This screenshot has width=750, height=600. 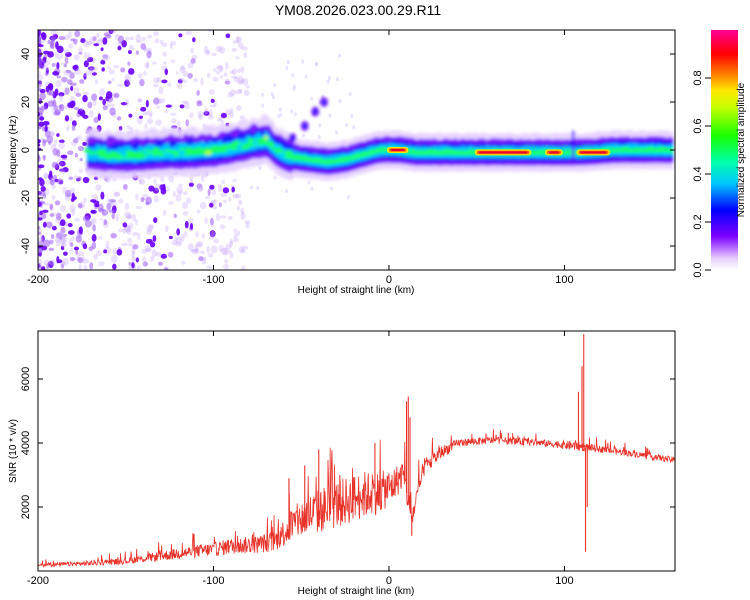 What do you see at coordinates (26, 246) in the screenshot?
I see `spectrogram-ytick-label: -40` at bounding box center [26, 246].